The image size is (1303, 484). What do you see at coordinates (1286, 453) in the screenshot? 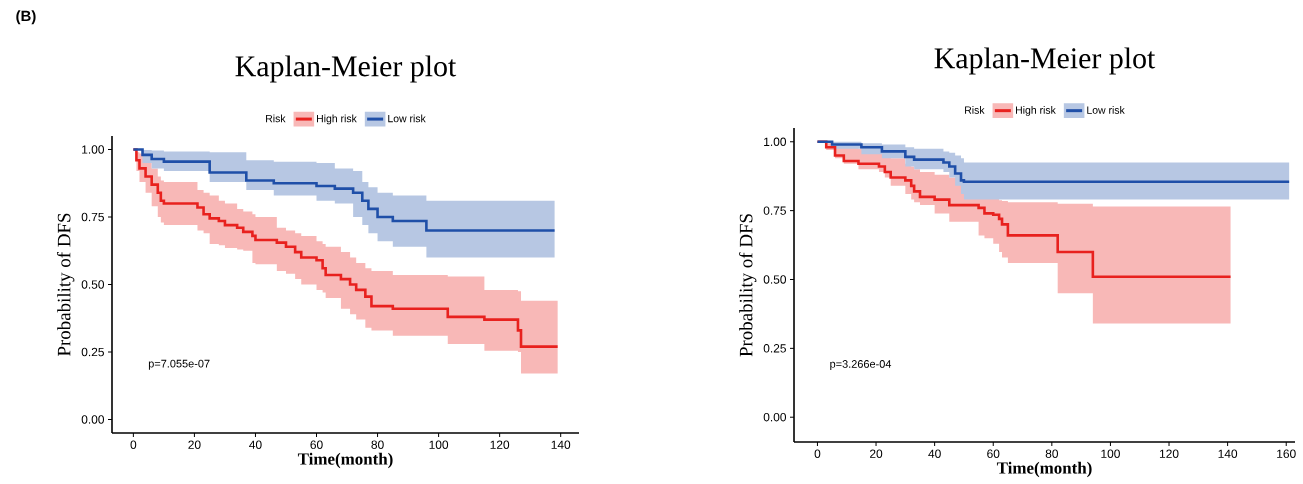
I see `x-tick-label: 160` at bounding box center [1286, 453].